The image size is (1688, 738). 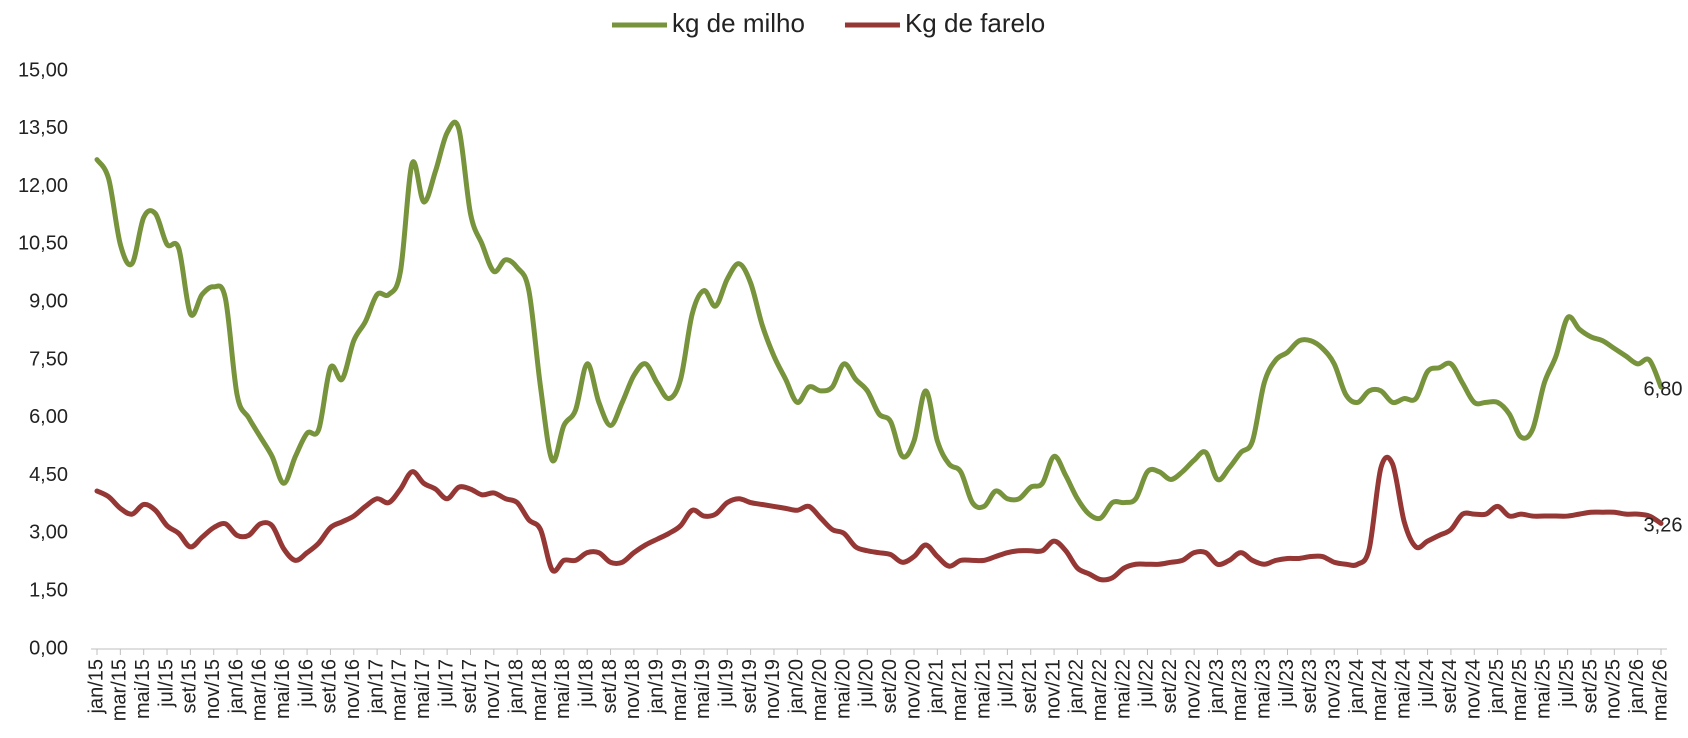 What do you see at coordinates (48, 475) in the screenshot?
I see `y-tick-label: 4,50` at bounding box center [48, 475].